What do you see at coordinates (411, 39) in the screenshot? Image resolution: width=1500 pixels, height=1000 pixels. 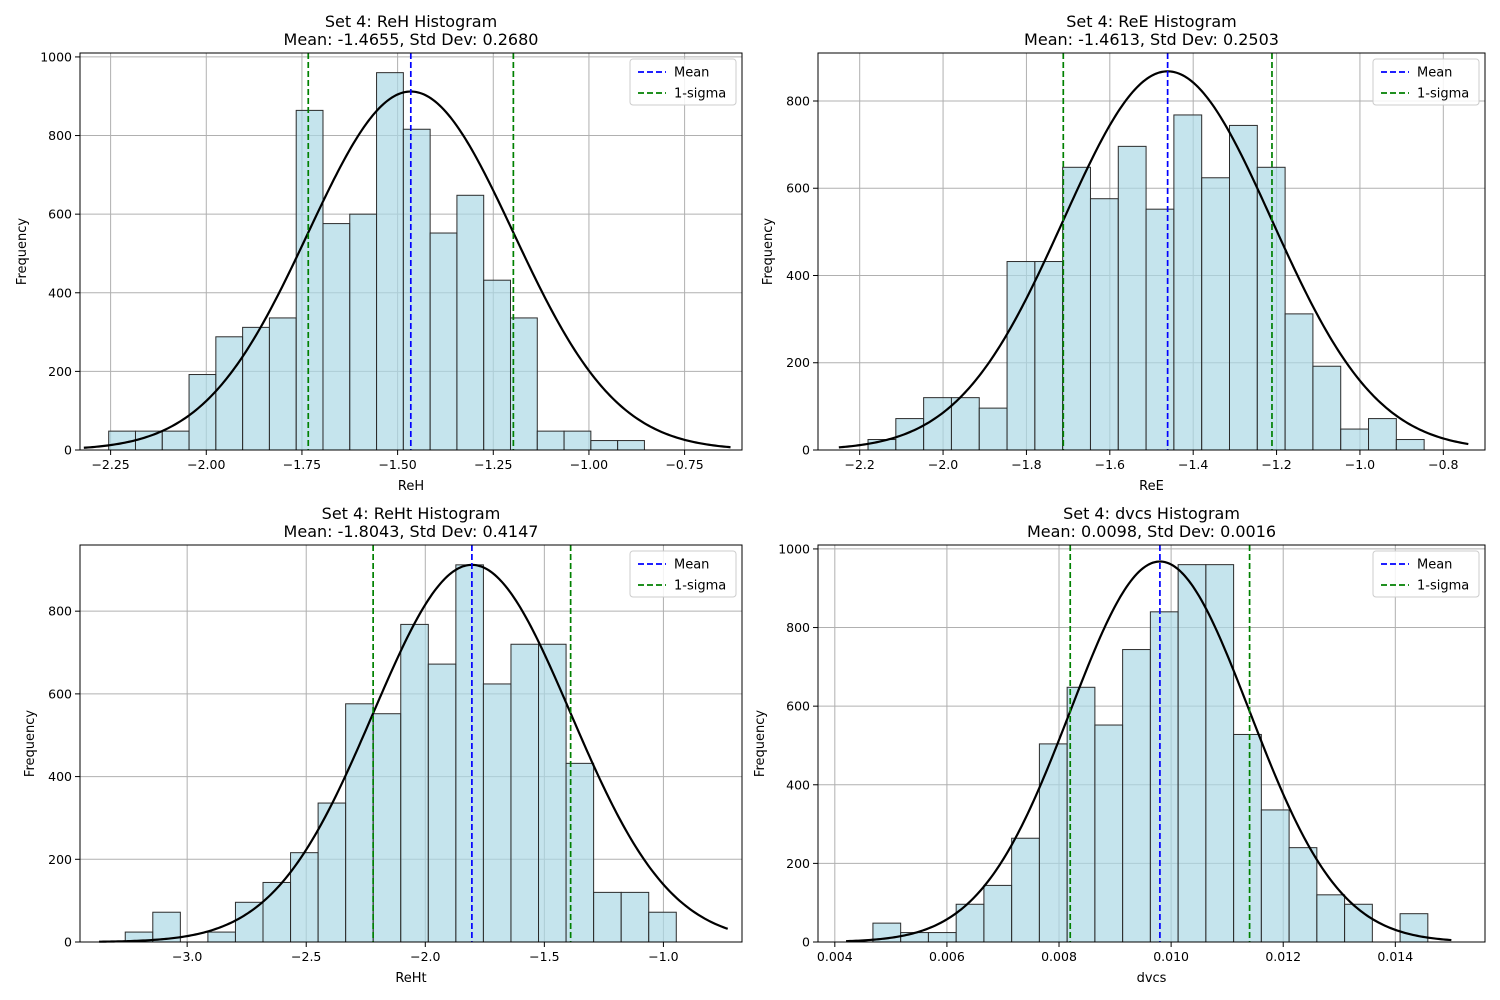 I see `chart-subtitle: Mean: -1.4655, Std Dev: 0.2680` at bounding box center [411, 39].